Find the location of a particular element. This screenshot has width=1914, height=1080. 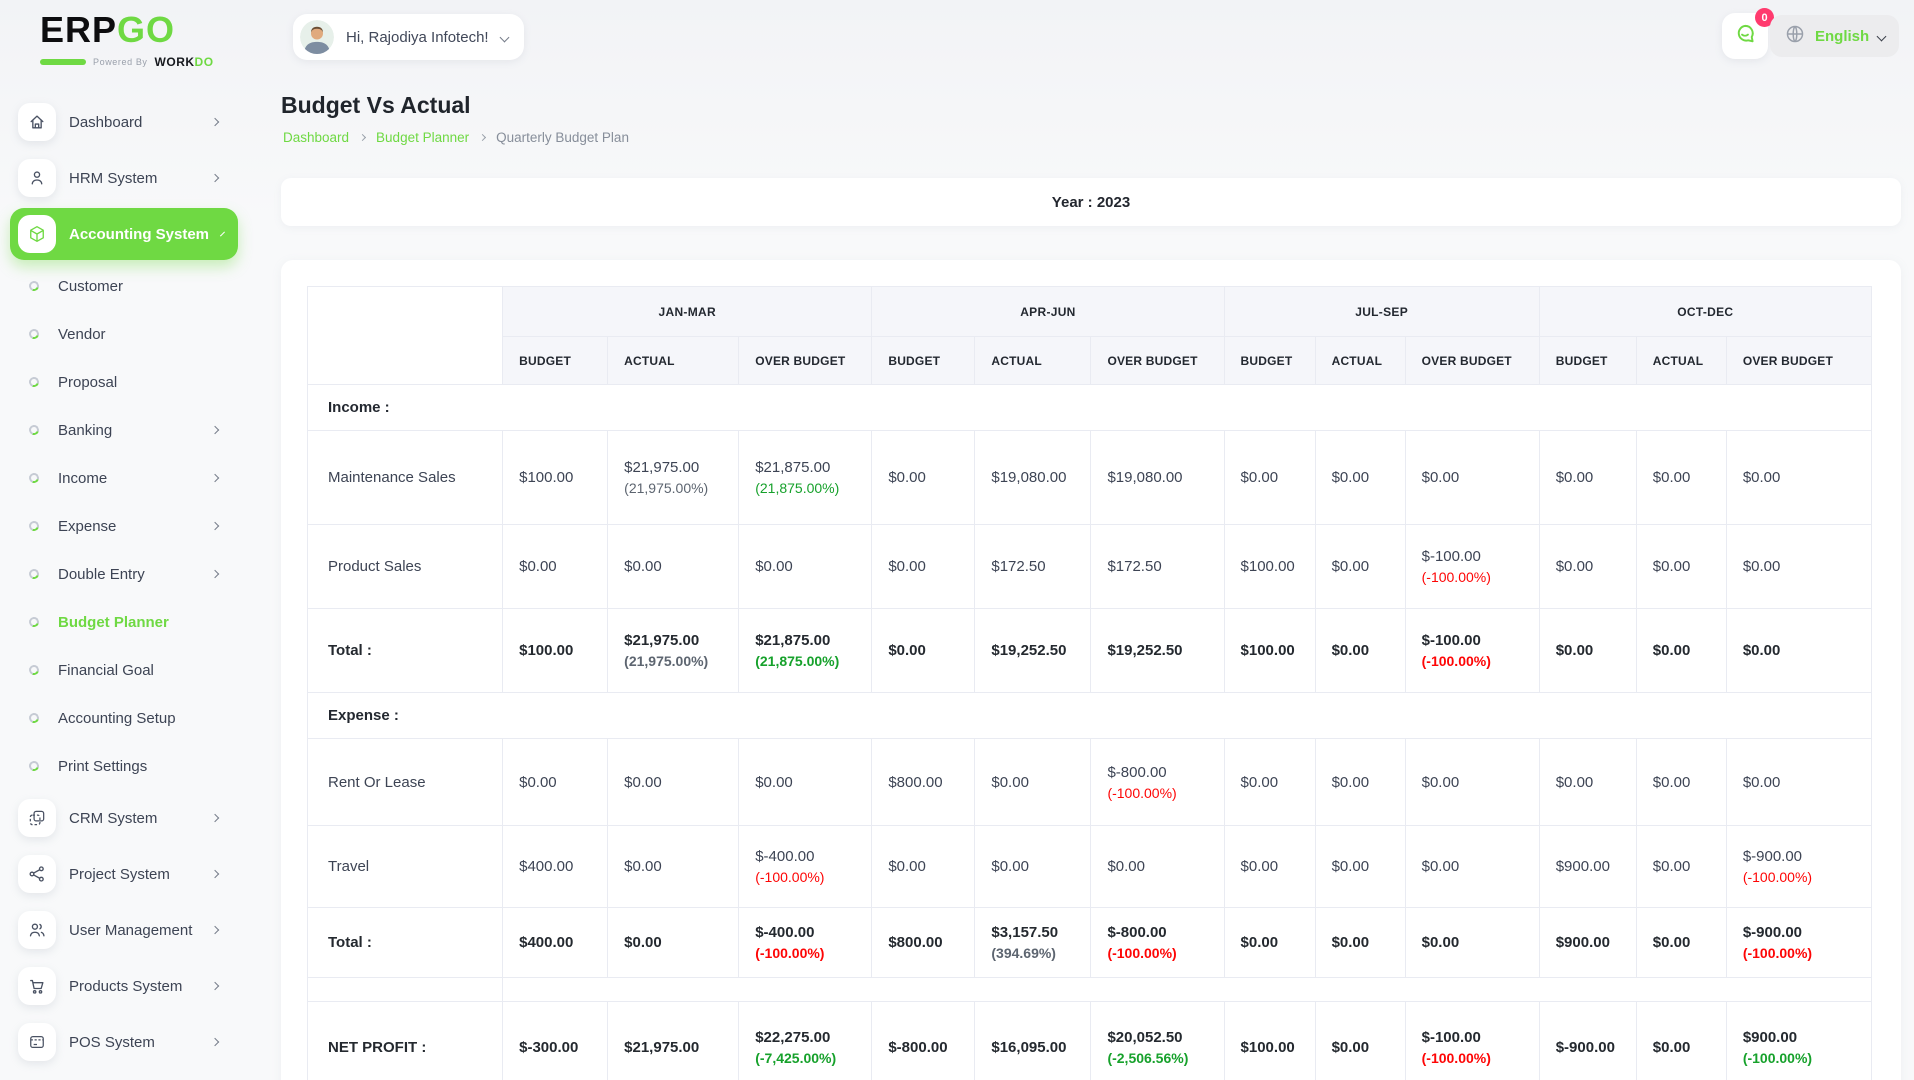

value-cell: $22,275.00 (-7,425.00%) is located at coordinates (805, 1040).